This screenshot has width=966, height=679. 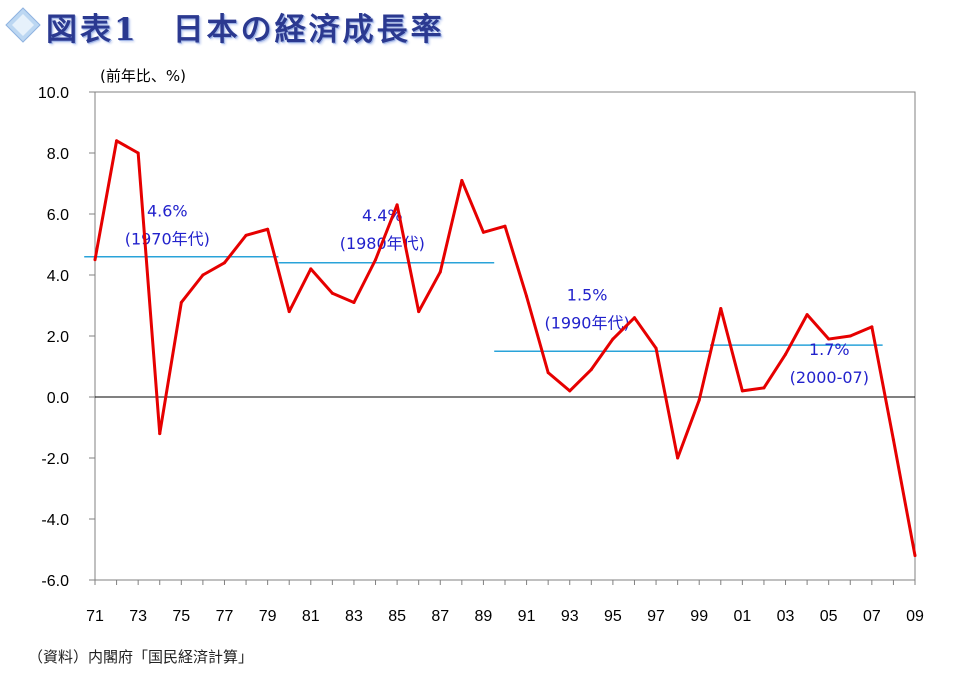 What do you see at coordinates (58, 154) in the screenshot?
I see `y-tick-label: 8.0` at bounding box center [58, 154].